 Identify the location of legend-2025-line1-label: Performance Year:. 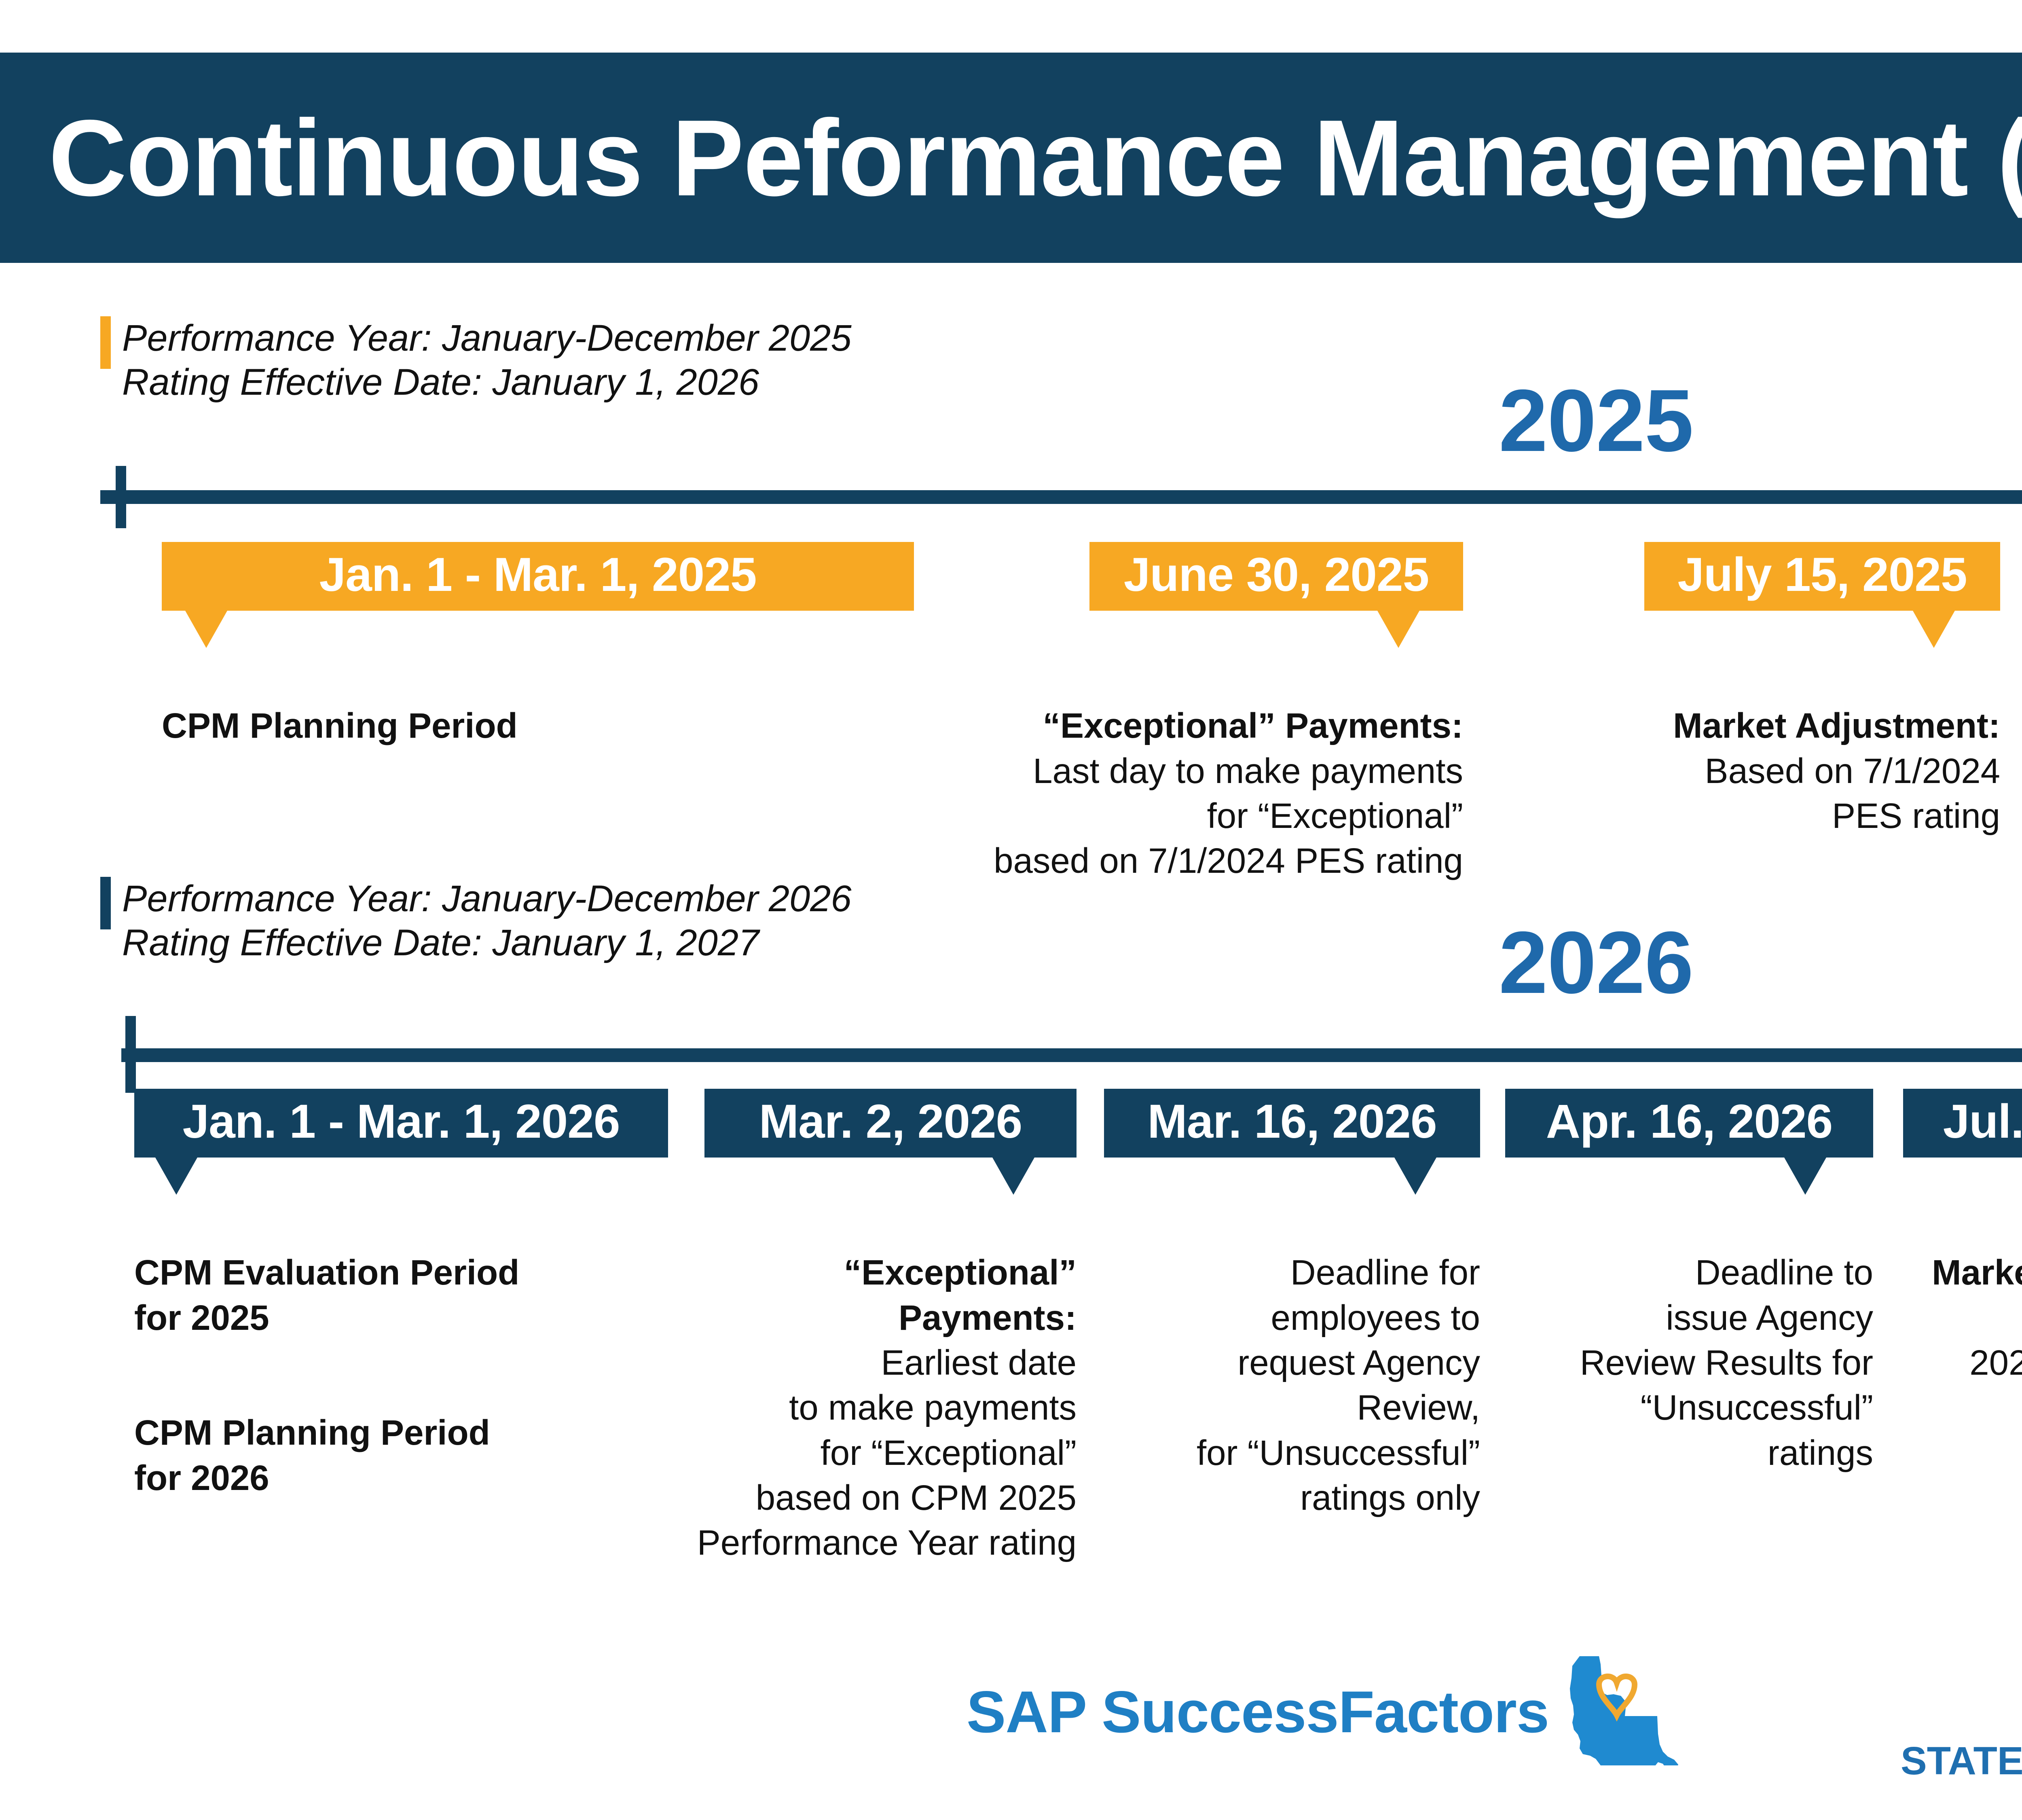
(277, 338).